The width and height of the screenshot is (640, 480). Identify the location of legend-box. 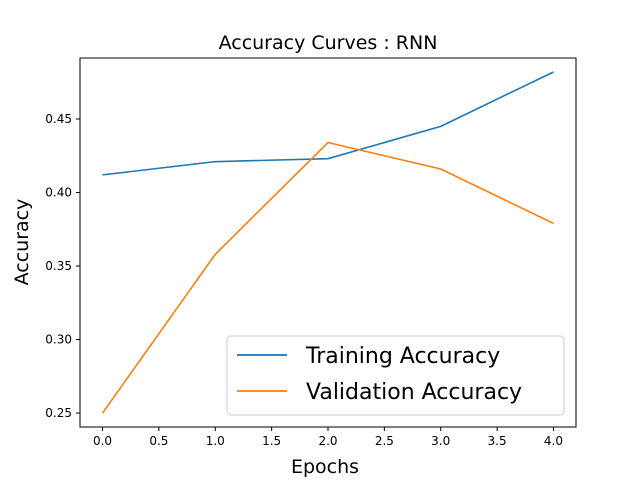
(395, 375).